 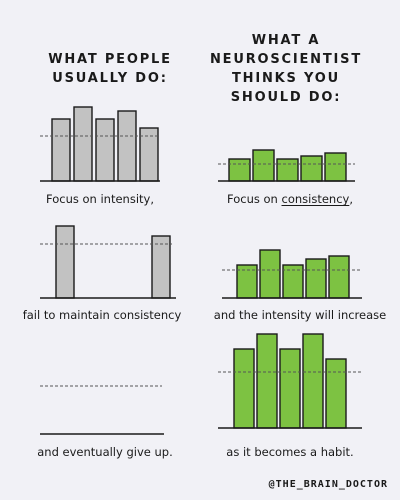 What do you see at coordinates (315, 199) in the screenshot?
I see `caption-right-1-underlined: consistency` at bounding box center [315, 199].